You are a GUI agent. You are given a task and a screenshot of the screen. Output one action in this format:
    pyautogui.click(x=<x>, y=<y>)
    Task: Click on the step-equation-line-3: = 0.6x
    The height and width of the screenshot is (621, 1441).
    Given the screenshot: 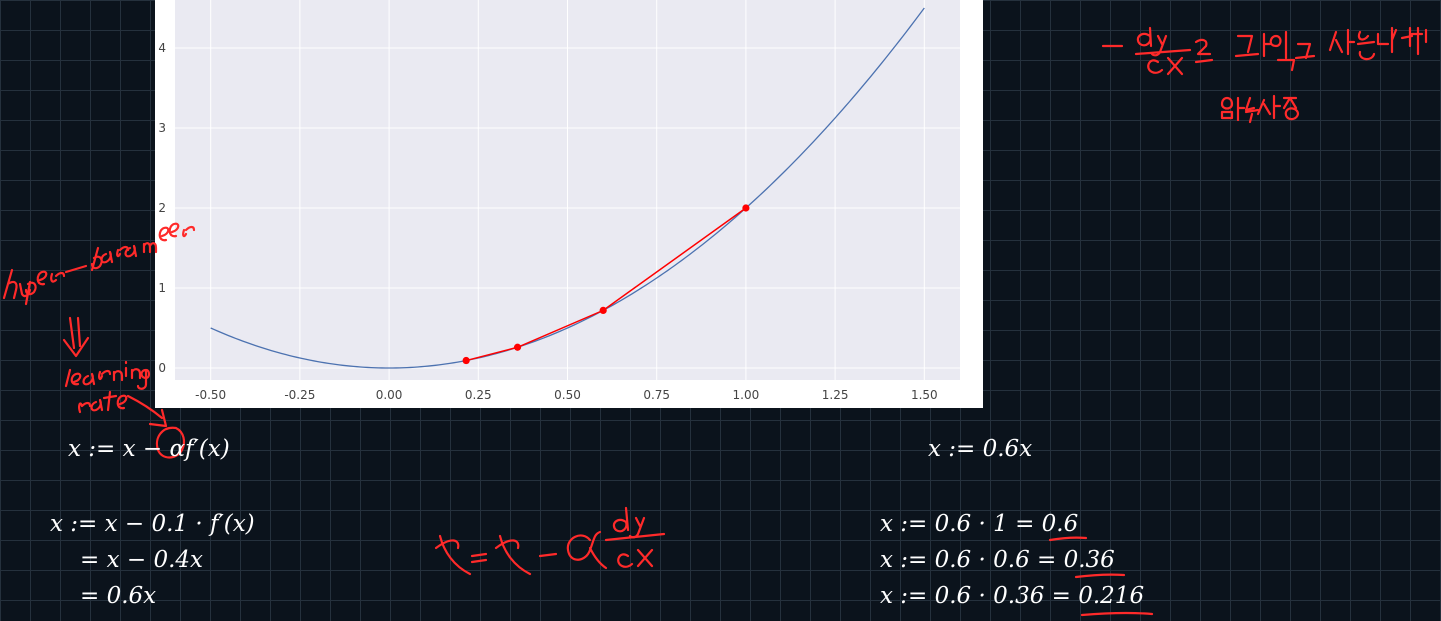 What is the action you would take?
    pyautogui.click(x=118, y=596)
    